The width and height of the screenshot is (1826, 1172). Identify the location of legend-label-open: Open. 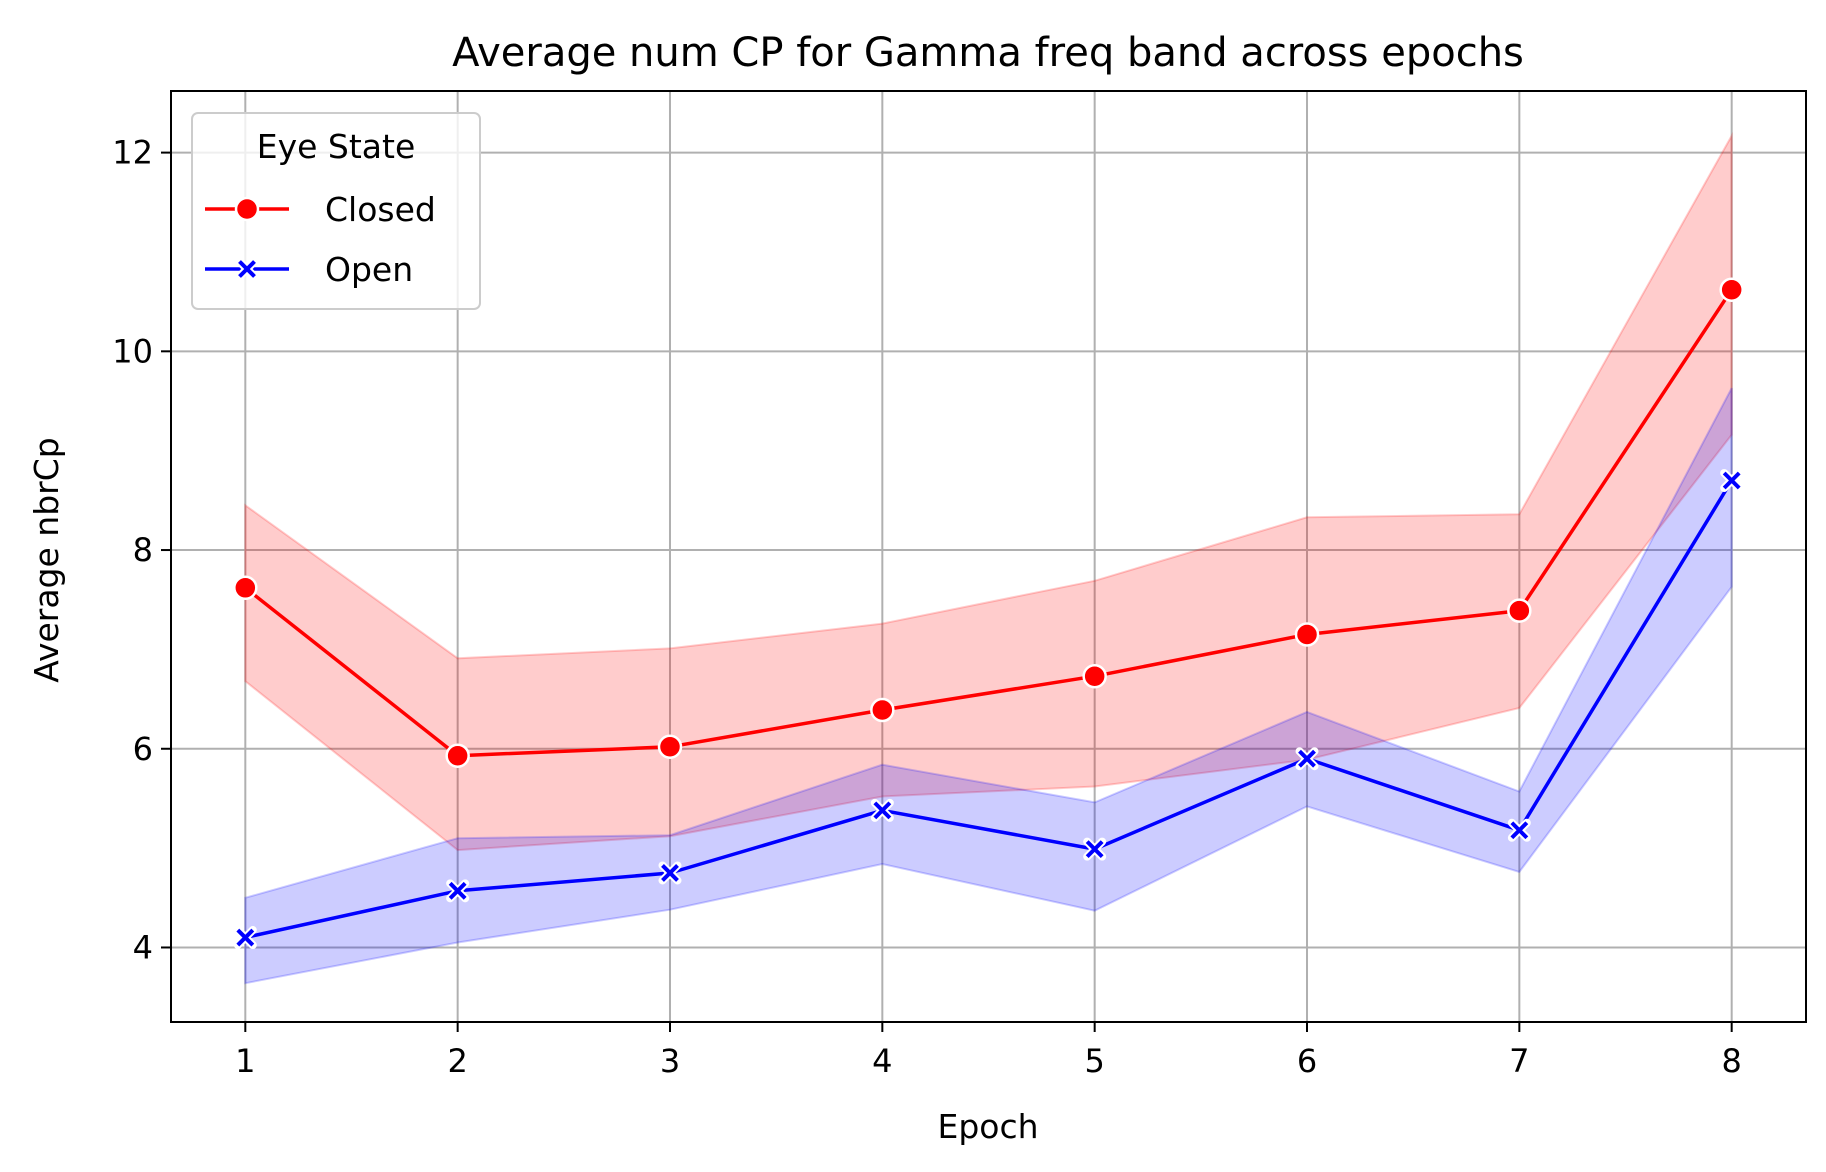
(369, 269).